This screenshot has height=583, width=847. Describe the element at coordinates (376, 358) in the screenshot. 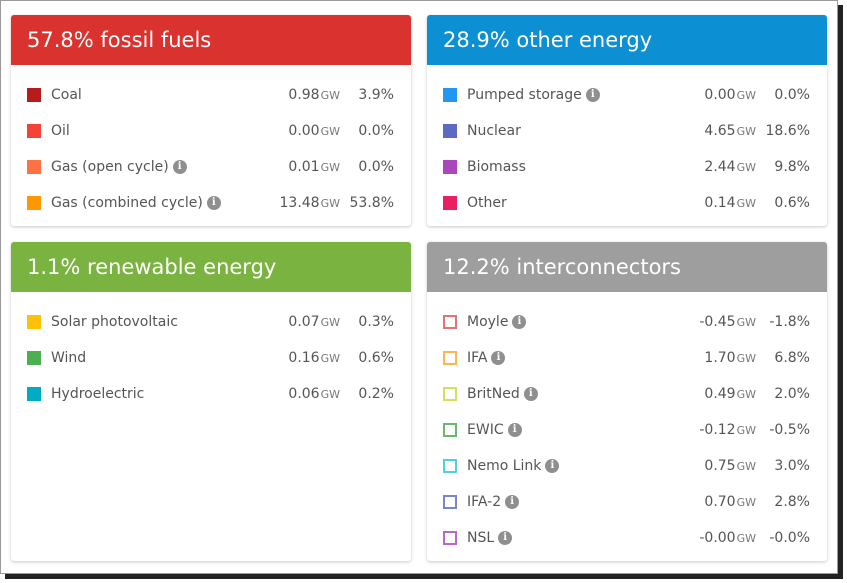

I see `wind-percent: 0.6%` at that location.